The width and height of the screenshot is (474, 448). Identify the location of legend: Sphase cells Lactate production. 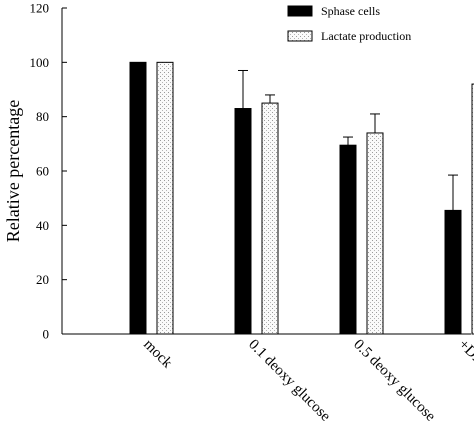
(349, 23).